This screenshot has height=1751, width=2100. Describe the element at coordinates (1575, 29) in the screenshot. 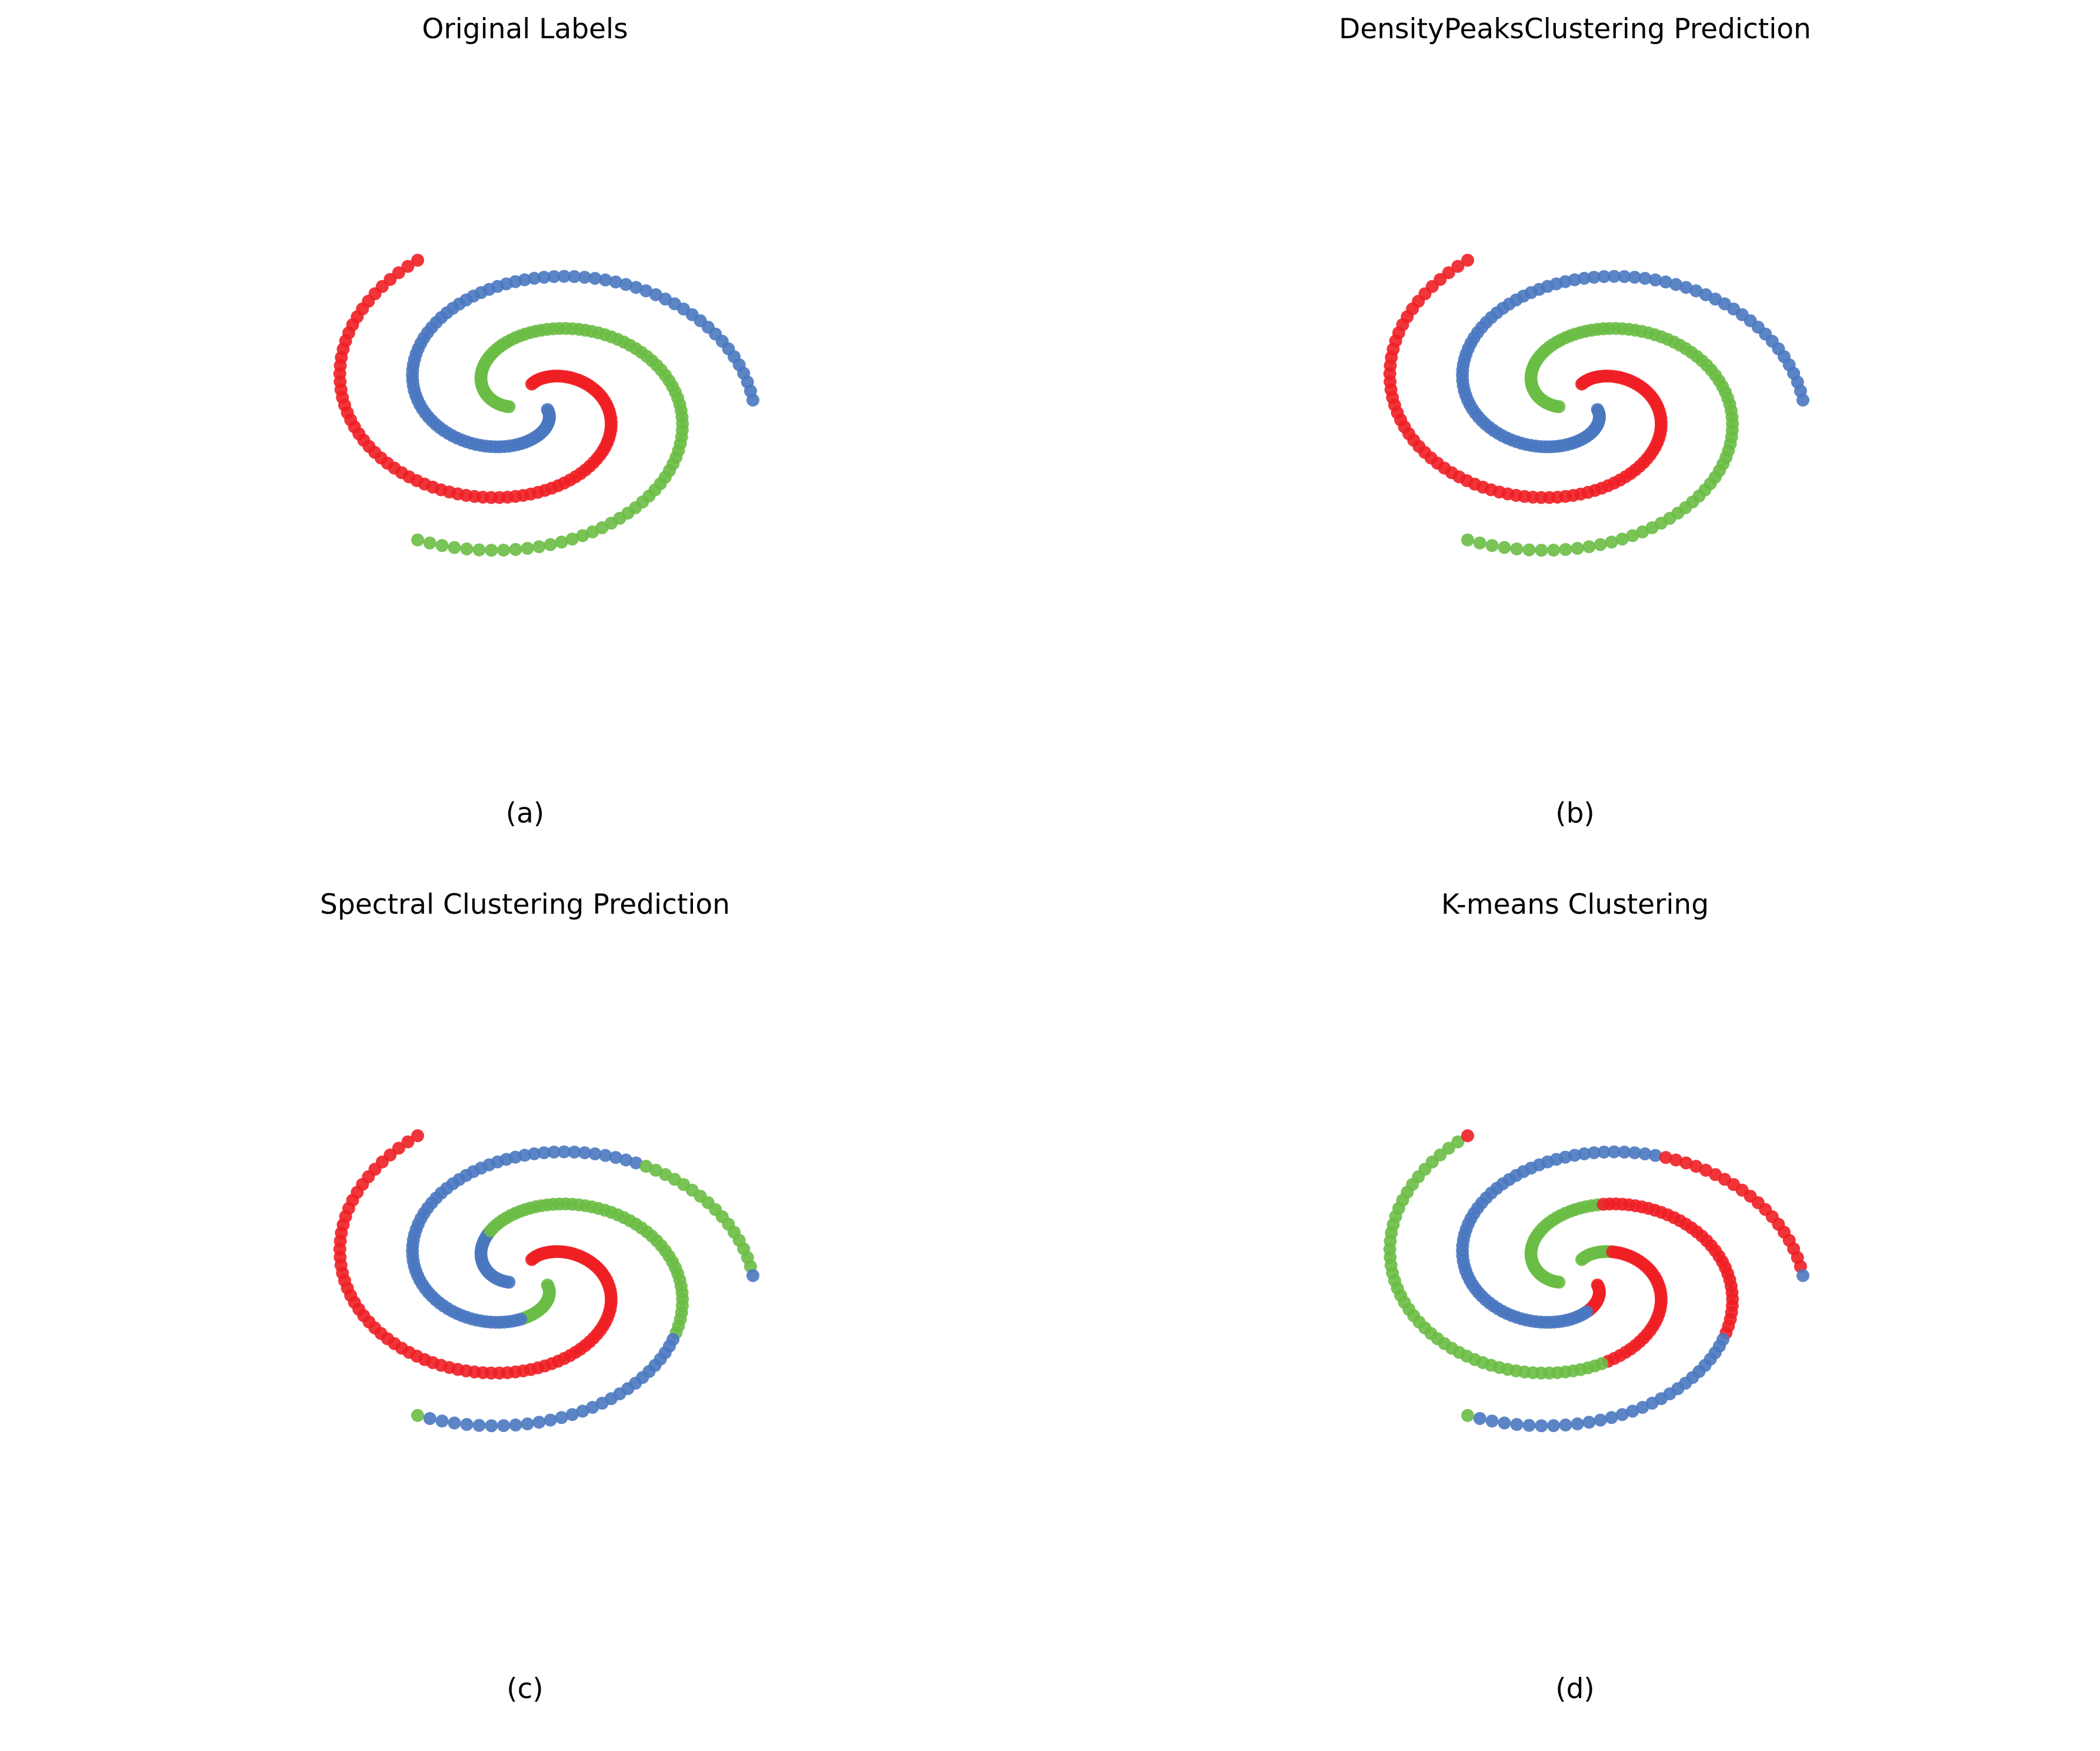

I see `panel-title: DensityPeaksClustering Prediction` at that location.